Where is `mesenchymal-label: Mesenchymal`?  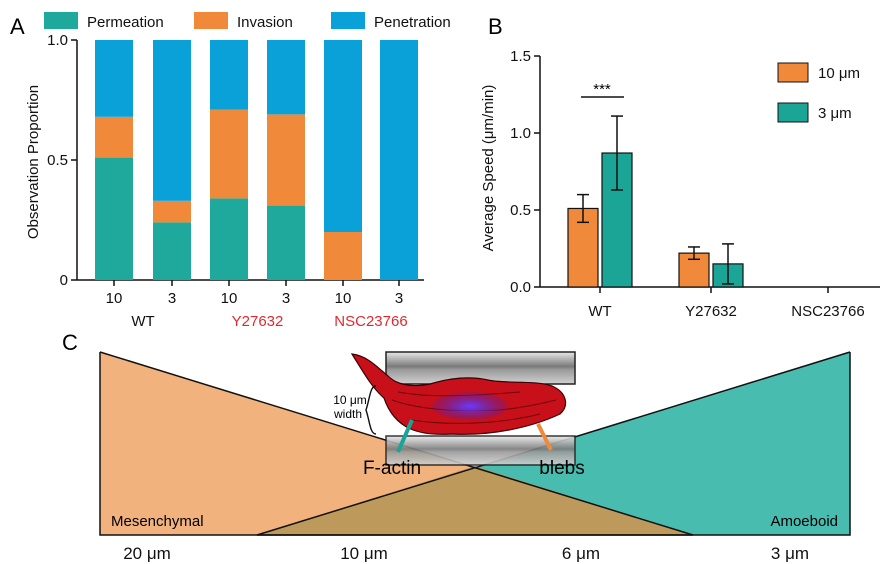 mesenchymal-label: Mesenchymal is located at coordinates (157, 521).